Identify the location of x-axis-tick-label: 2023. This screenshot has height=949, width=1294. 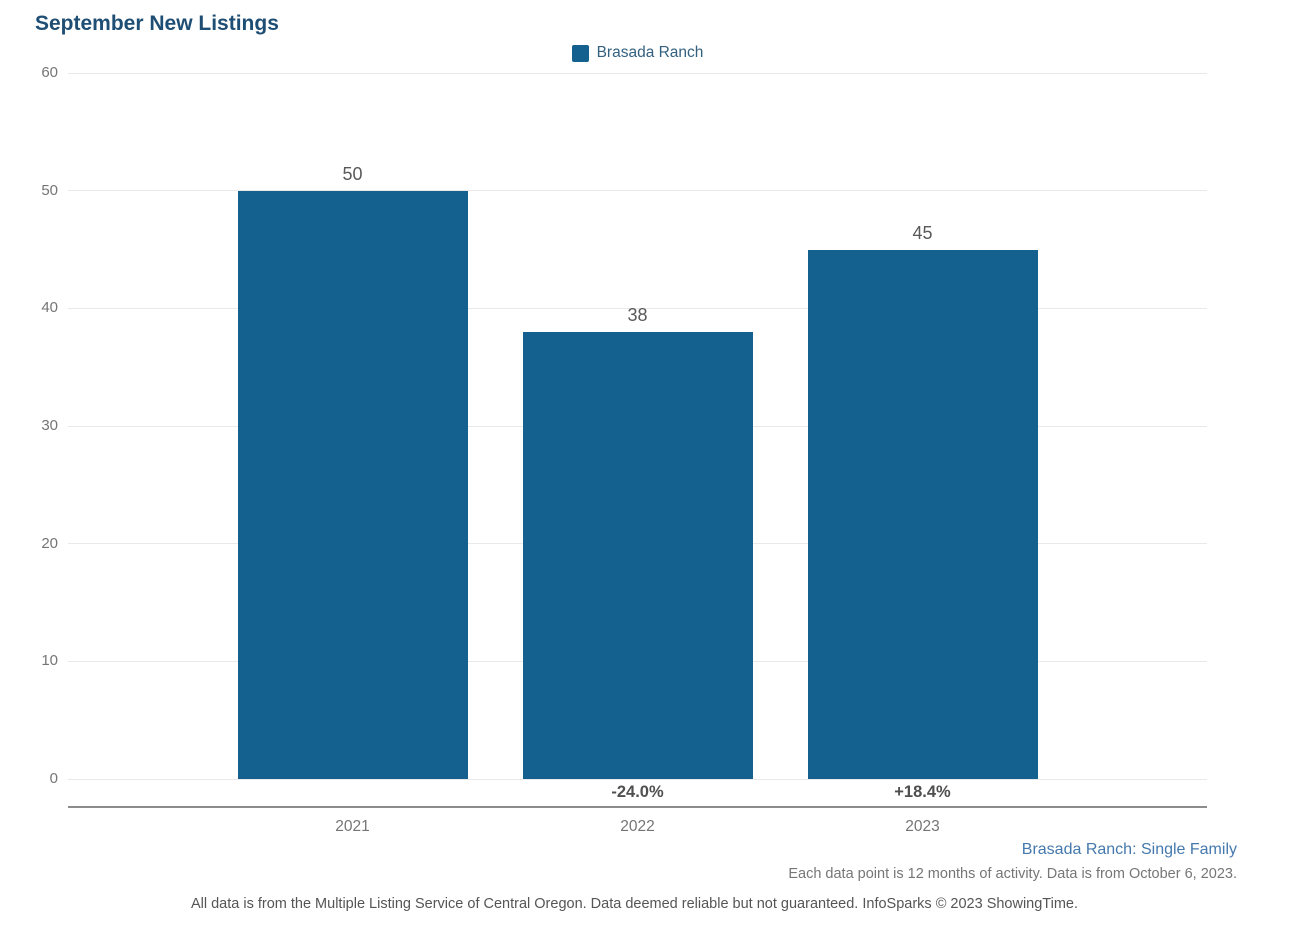
(922, 826).